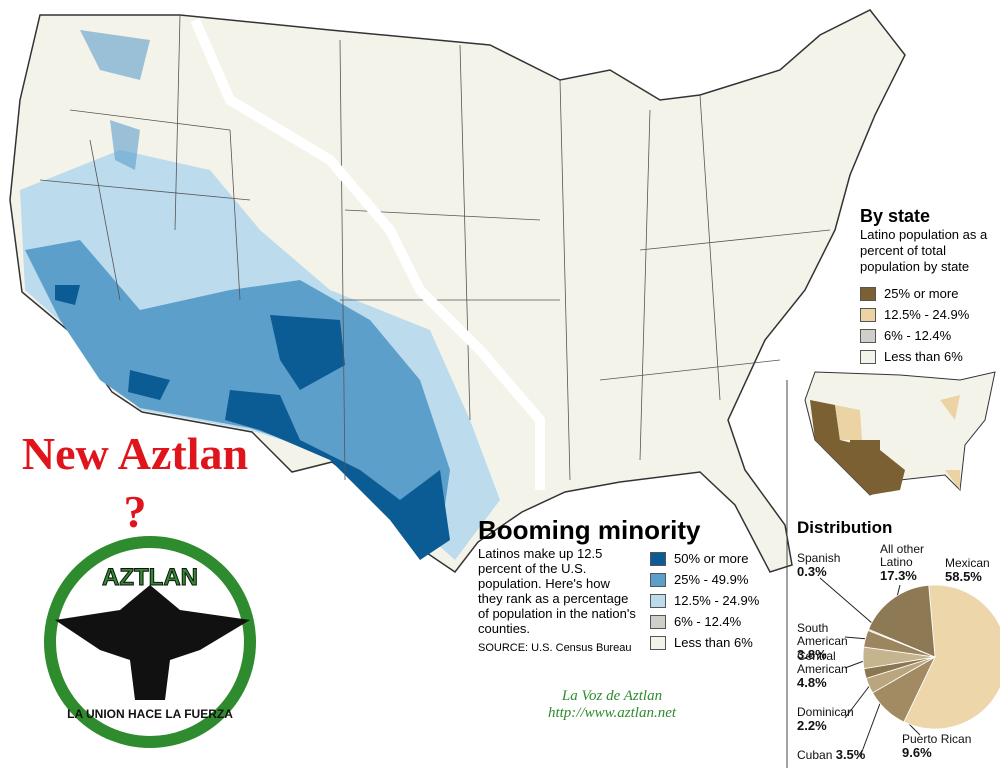 Image resolution: width=1000 pixels, height=768 pixels. I want to click on pie-chart, so click(931, 657).